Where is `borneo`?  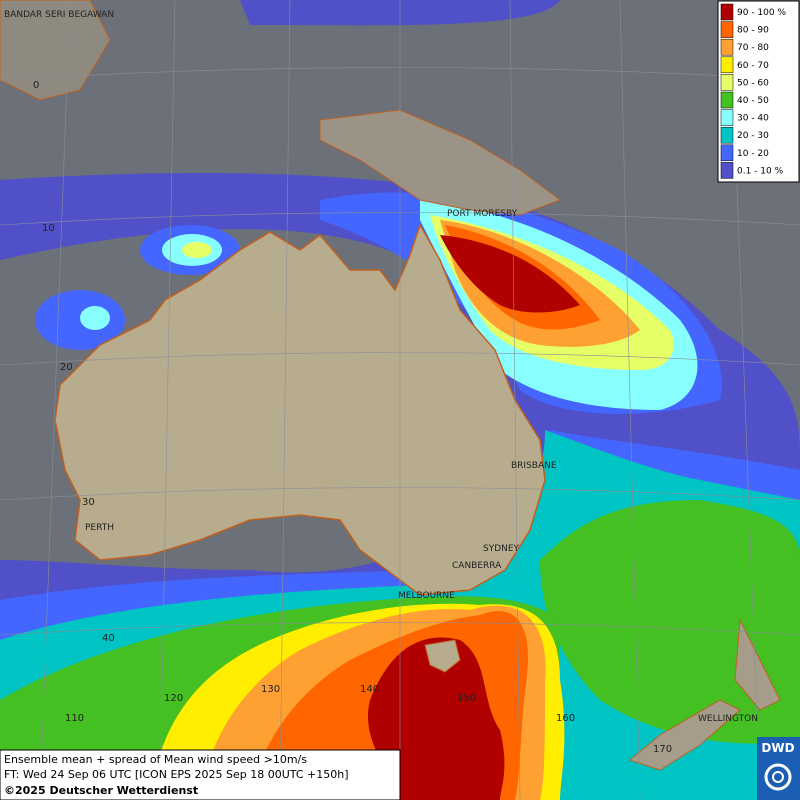 borneo is located at coordinates (55, 50).